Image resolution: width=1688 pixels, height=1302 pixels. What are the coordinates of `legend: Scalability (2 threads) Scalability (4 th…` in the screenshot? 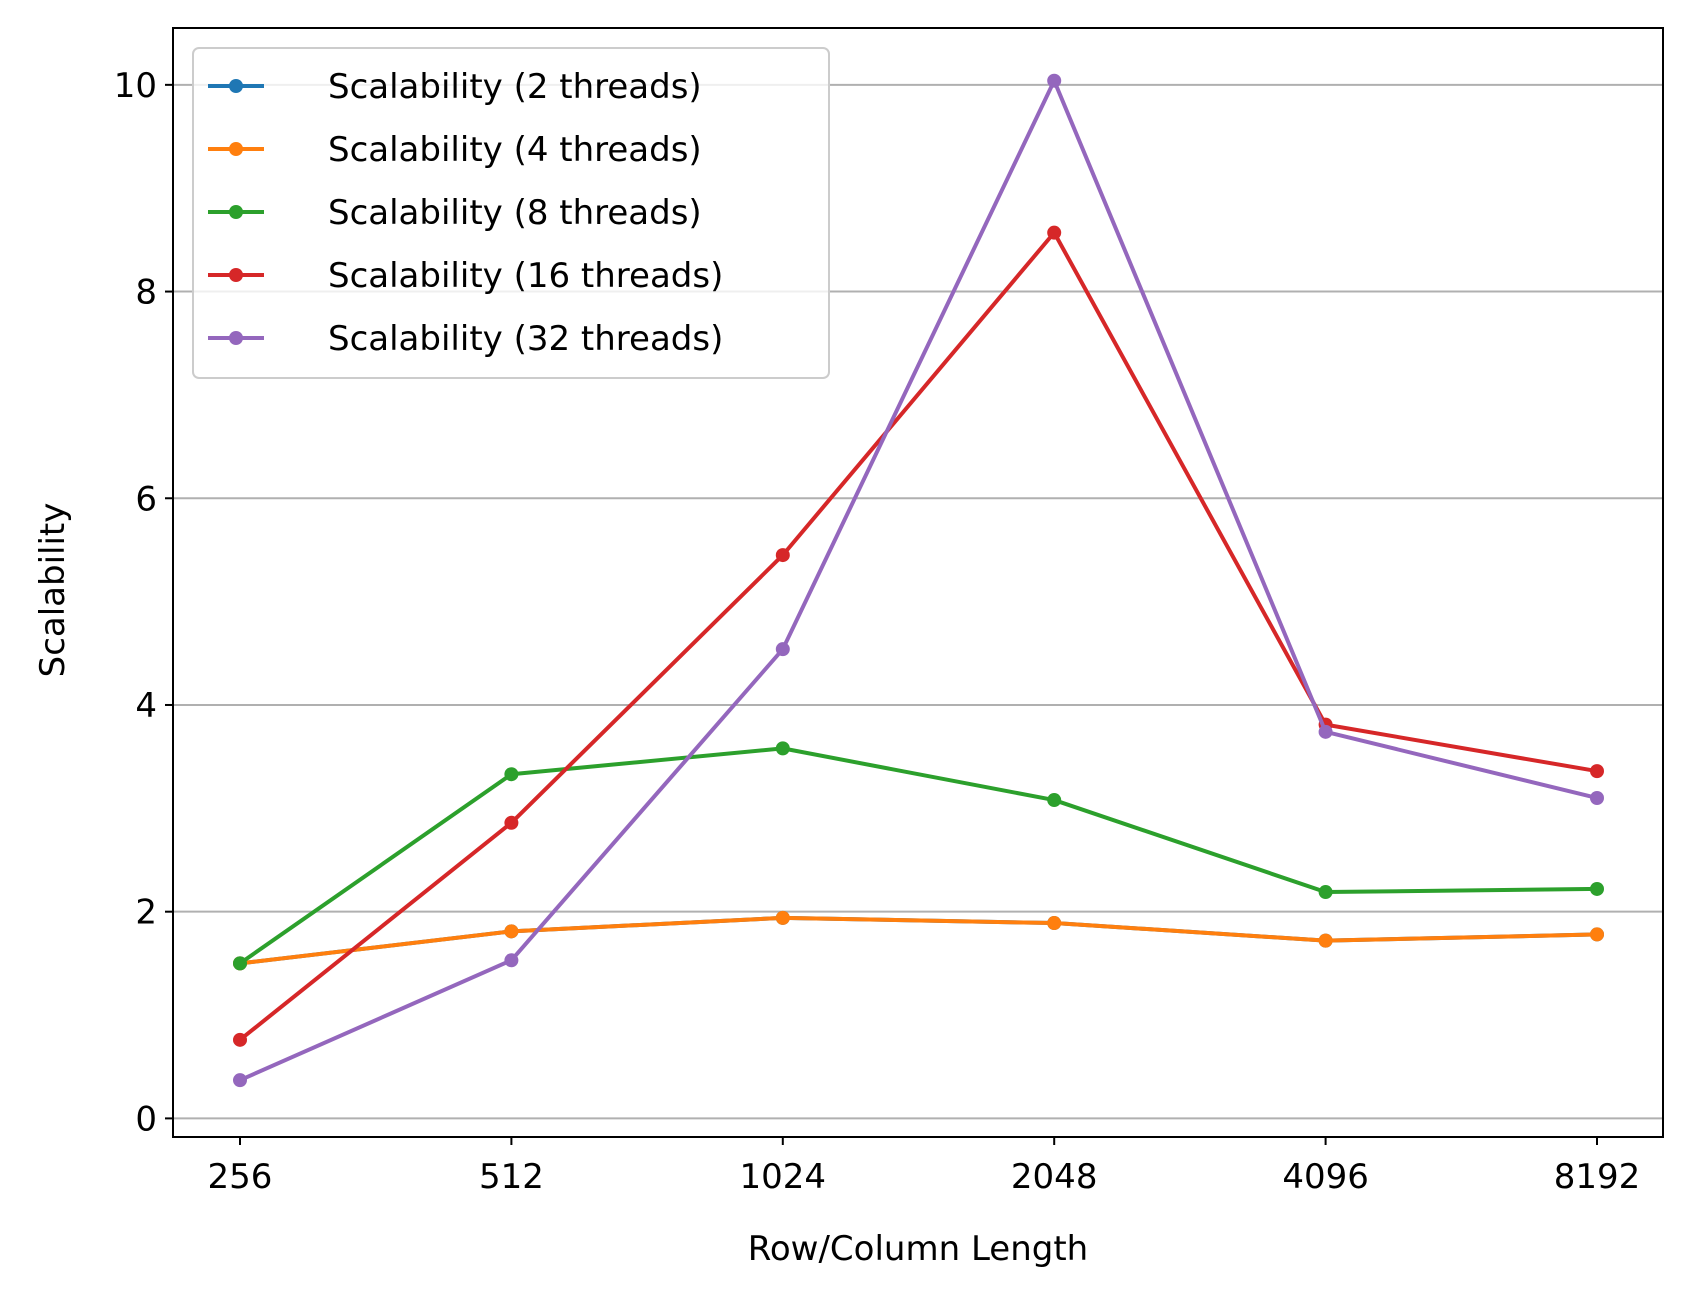 It's located at (511, 213).